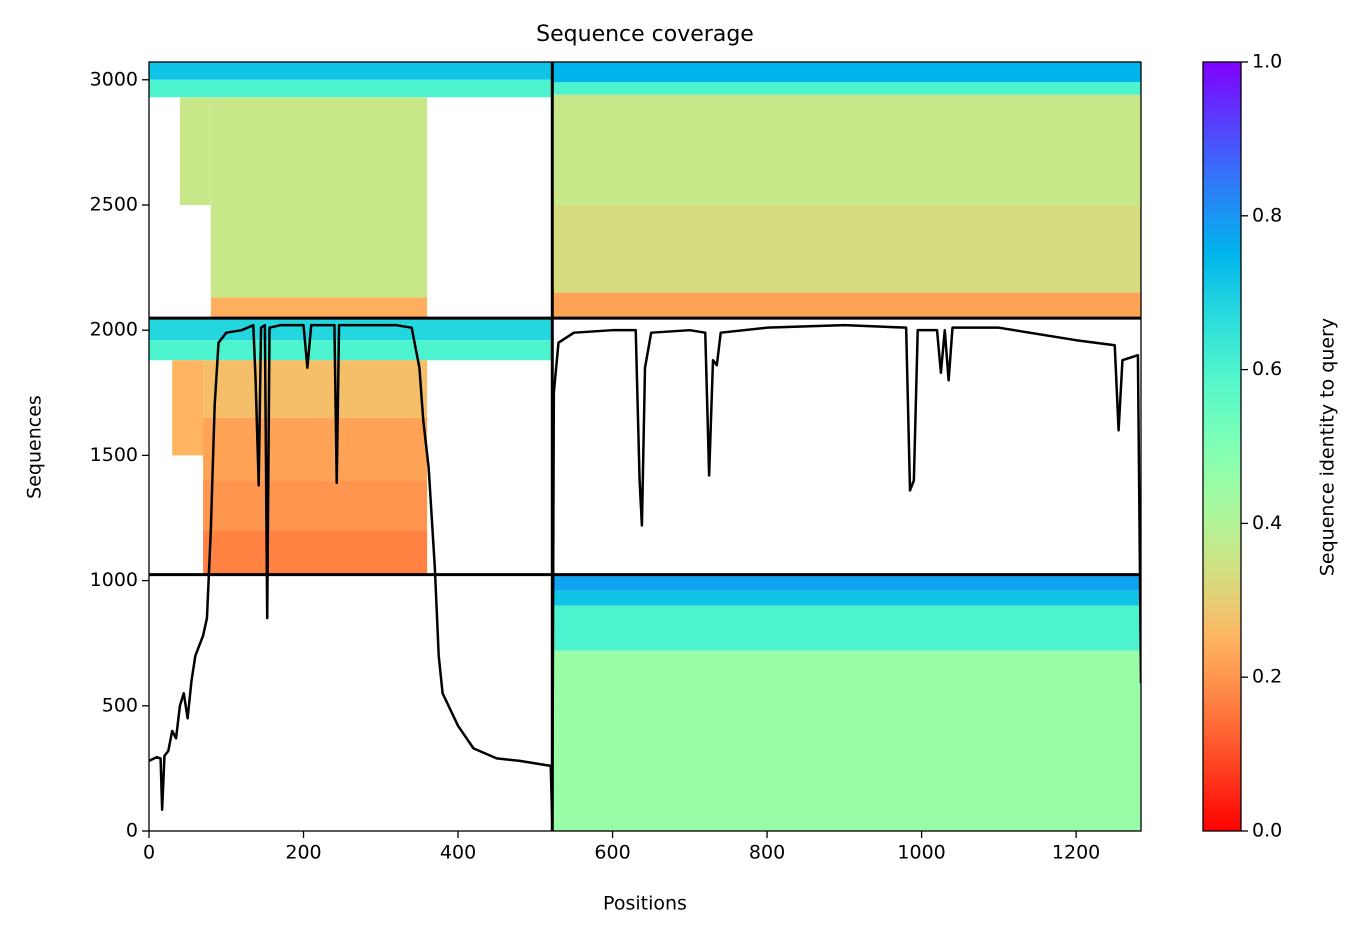 The height and width of the screenshot is (939, 1364). Describe the element at coordinates (921, 853) in the screenshot. I see `x-tick-label: 1000` at that location.